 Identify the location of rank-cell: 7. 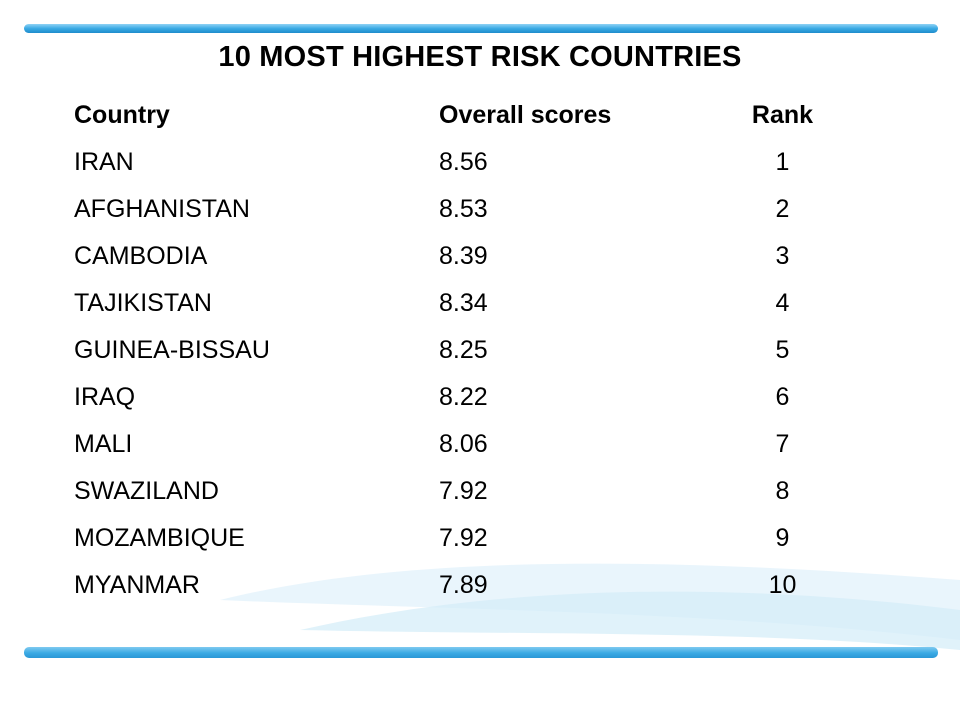
(782, 444).